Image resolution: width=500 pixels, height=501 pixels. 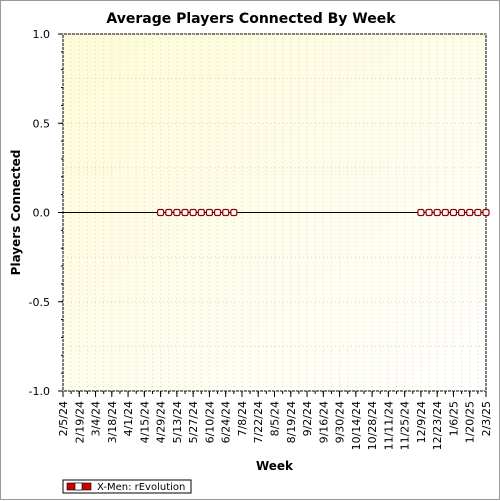 I want to click on x-tick-label: 11/25/24, so click(x=405, y=425).